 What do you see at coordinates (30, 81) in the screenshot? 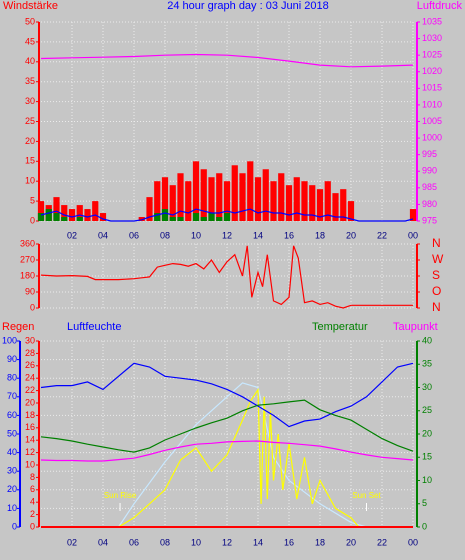
I see `y-tick-label: 35` at bounding box center [30, 81].